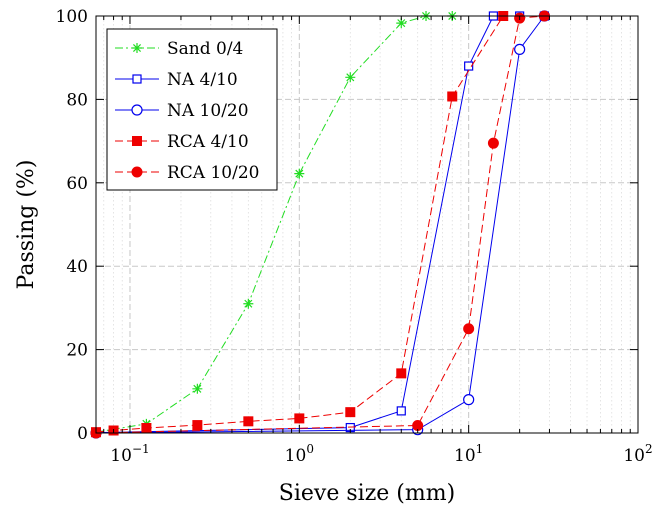  I want to click on x-tick-label: 10⁻¹, so click(129, 454).